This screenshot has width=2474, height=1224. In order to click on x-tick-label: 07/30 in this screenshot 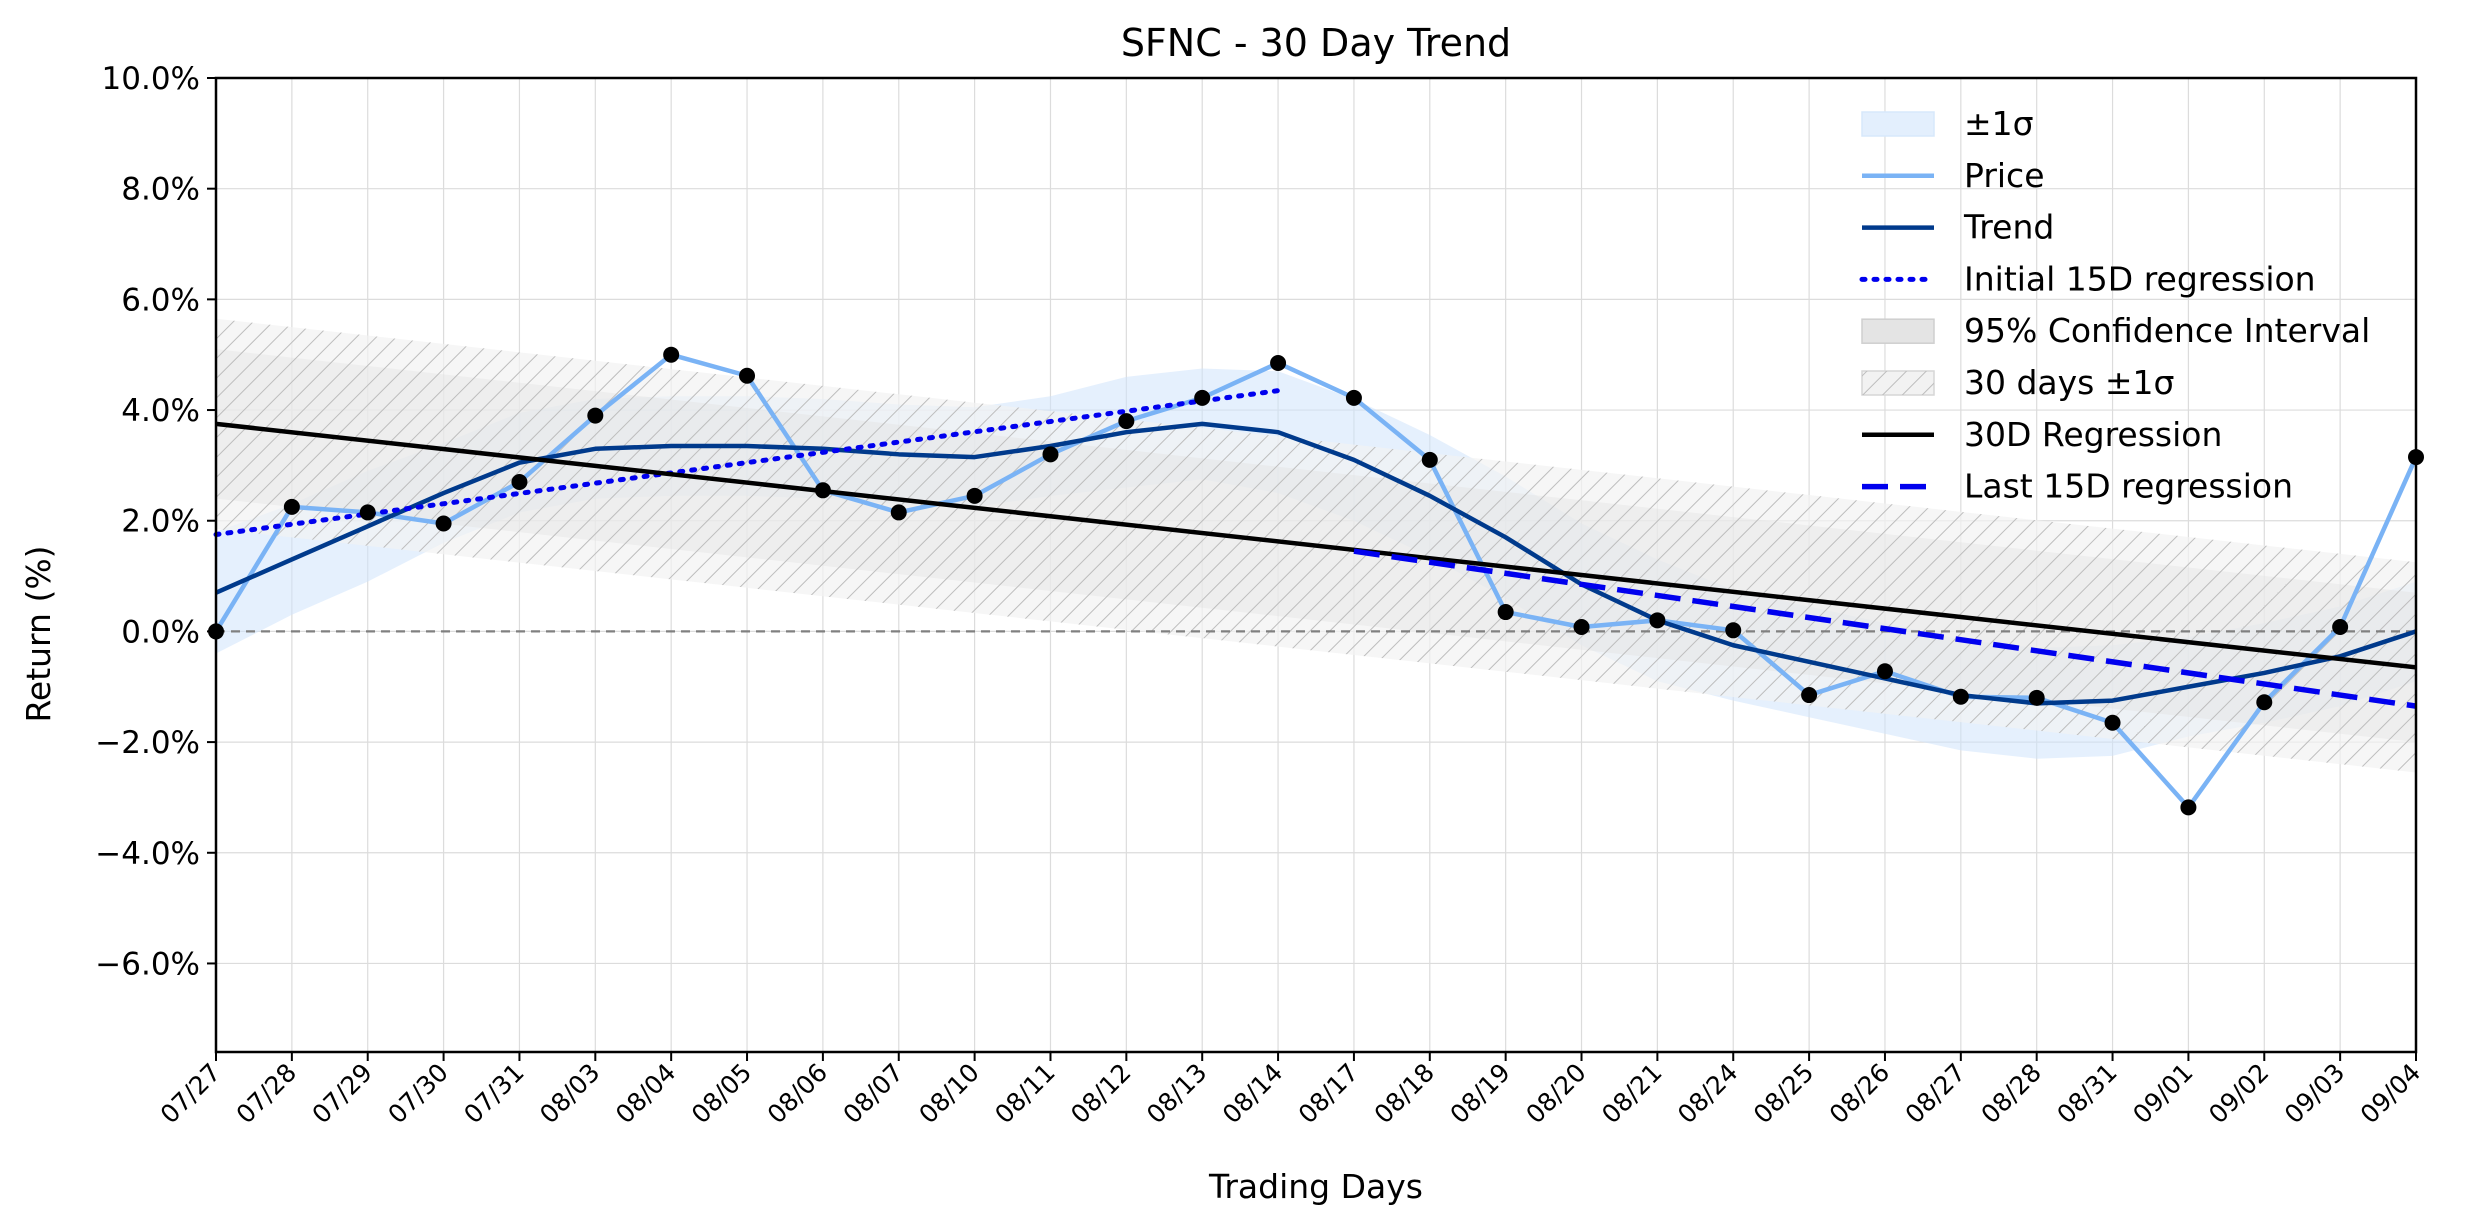, I will do `click(417, 1093)`.